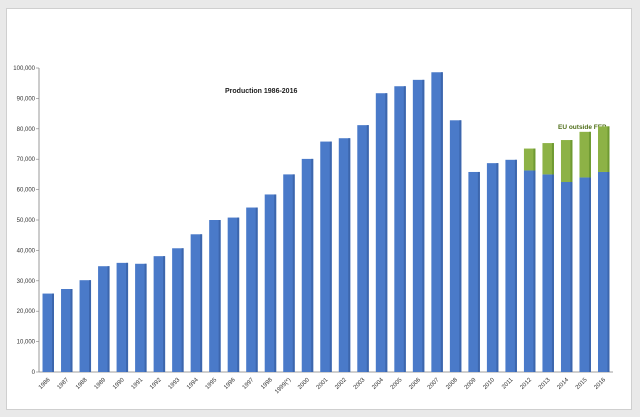 Image resolution: width=640 pixels, height=417 pixels. What do you see at coordinates (26, 221) in the screenshot?
I see `y-tick-label: 50,000` at bounding box center [26, 221].